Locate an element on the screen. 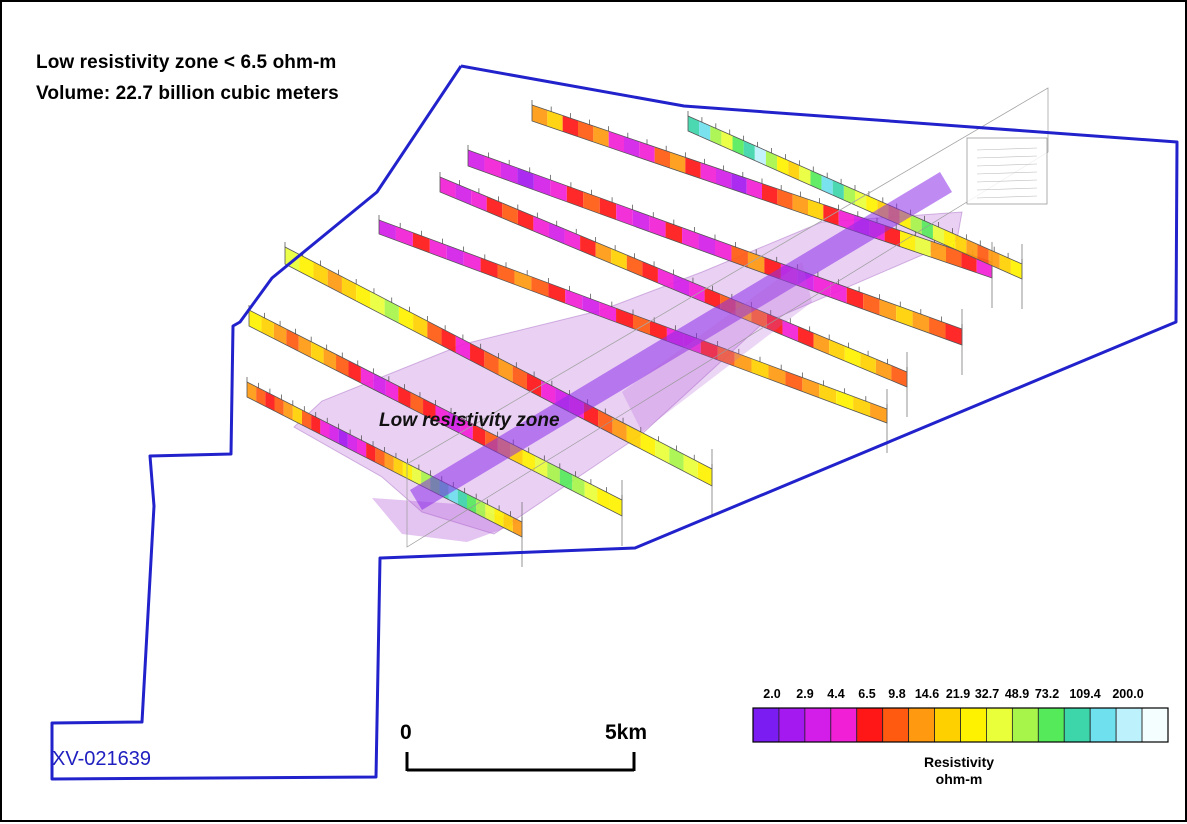 This screenshot has height=824, width=1187. legend-tick-label: 32.7 is located at coordinates (987, 694).